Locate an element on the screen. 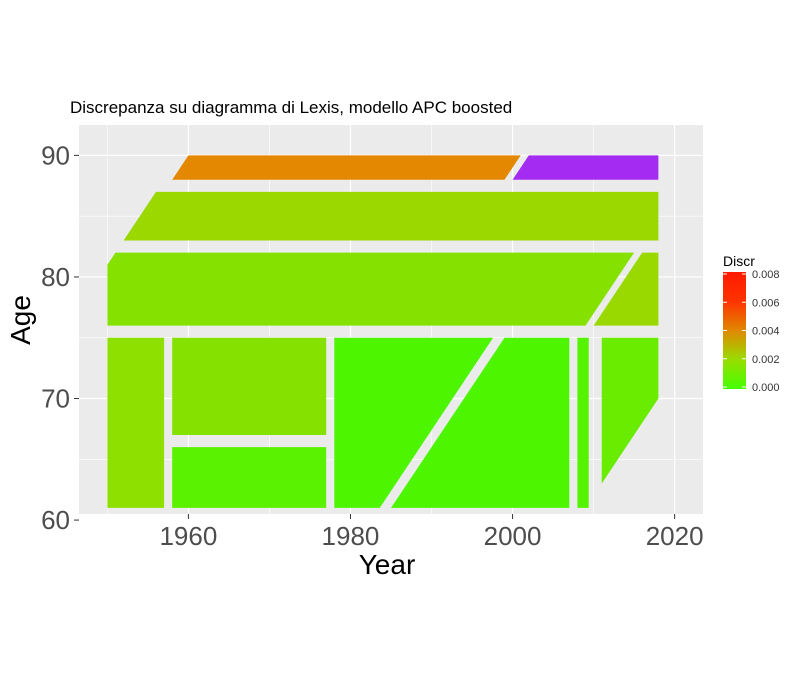  legend-tick-label: 0.004 is located at coordinates (766, 332).